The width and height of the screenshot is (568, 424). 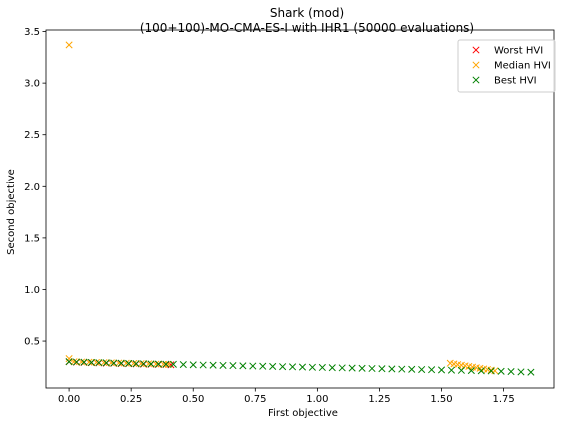 I want to click on x-axis-label: First objective, so click(x=303, y=413).